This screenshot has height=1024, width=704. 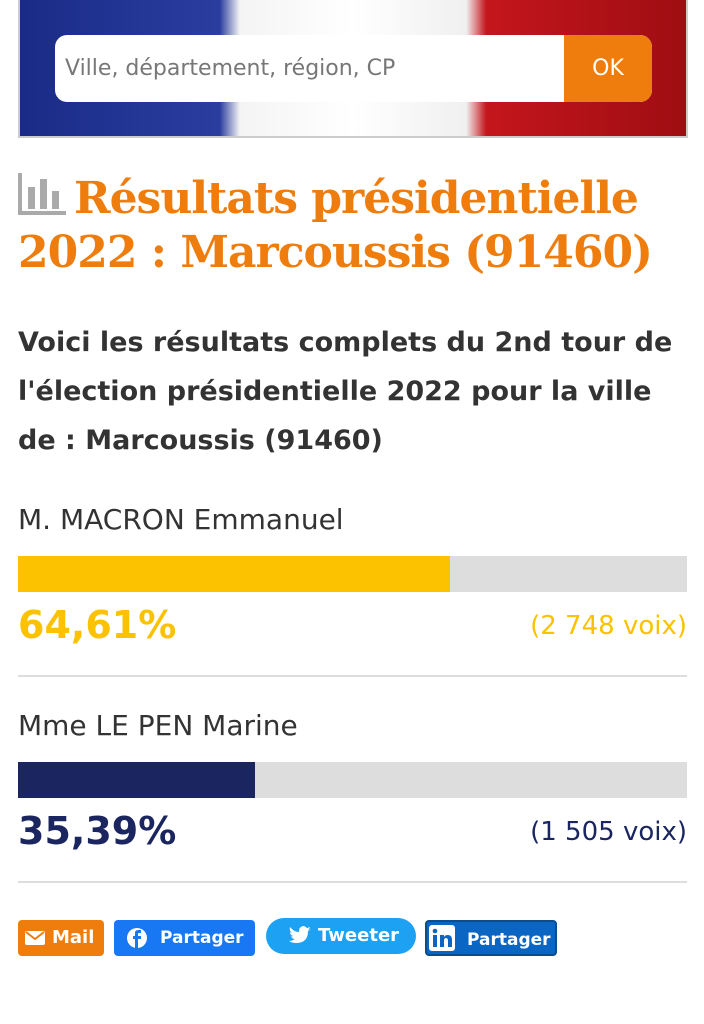 I want to click on percent-label: 35,39%, so click(x=97, y=831).